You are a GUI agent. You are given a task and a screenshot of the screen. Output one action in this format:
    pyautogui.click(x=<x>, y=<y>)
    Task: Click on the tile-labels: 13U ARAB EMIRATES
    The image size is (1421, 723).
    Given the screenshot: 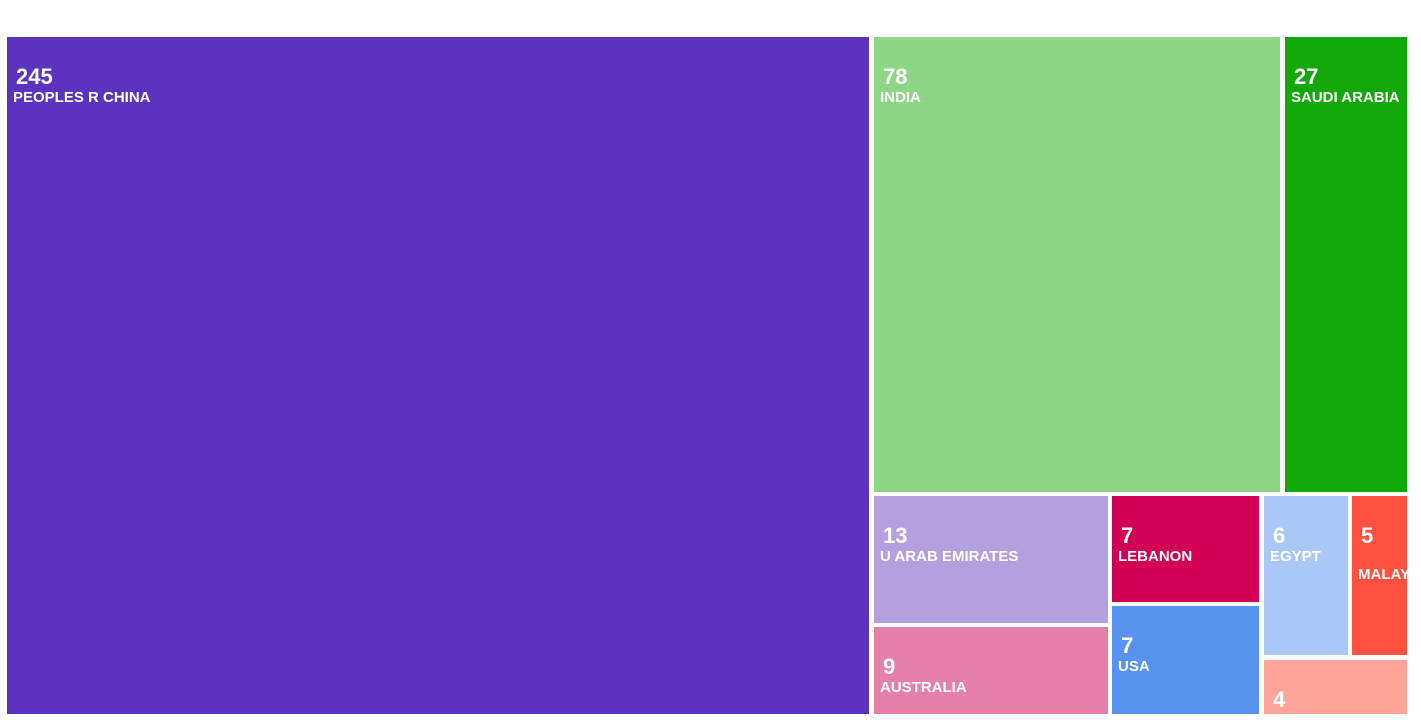 What is the action you would take?
    pyautogui.click(x=949, y=544)
    